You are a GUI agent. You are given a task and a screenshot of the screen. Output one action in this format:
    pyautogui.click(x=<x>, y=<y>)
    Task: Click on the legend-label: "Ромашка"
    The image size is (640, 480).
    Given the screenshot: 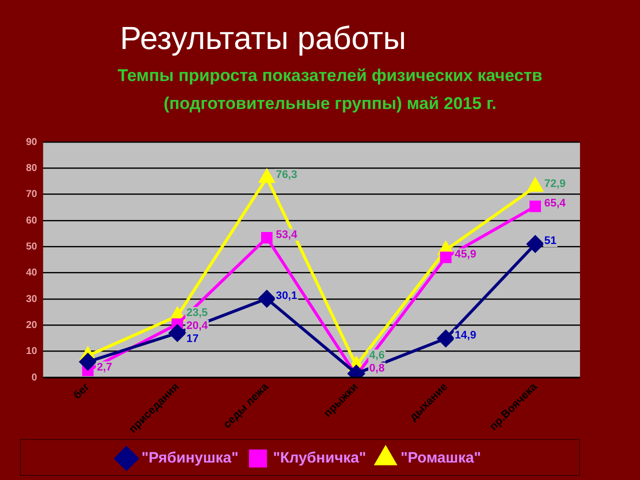 What is the action you would take?
    pyautogui.click(x=441, y=458)
    